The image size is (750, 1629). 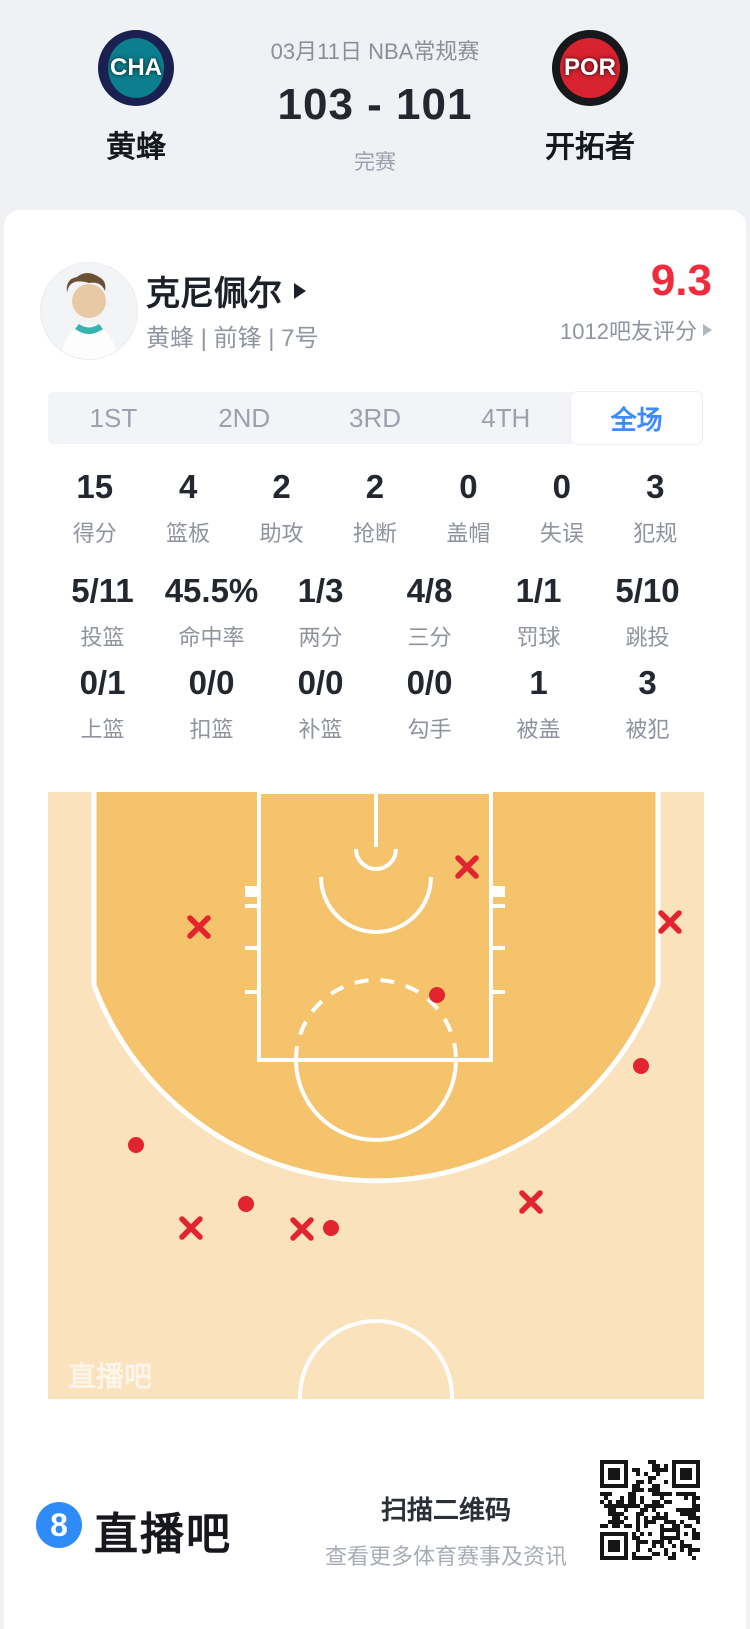 I want to click on team-home-name: 黄蜂, so click(x=136, y=147).